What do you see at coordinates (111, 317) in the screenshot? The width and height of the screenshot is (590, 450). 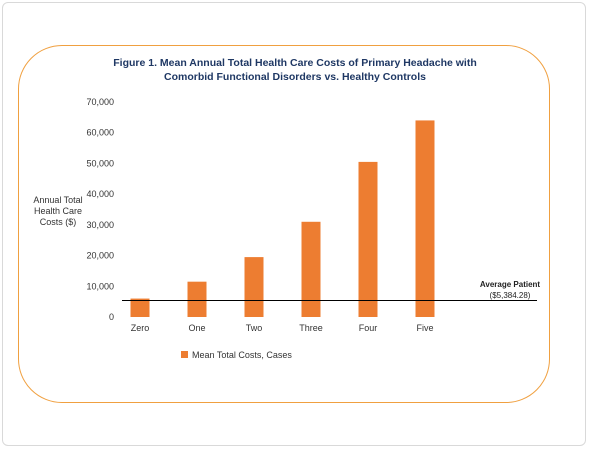 I see `y-tick-label: 0` at bounding box center [111, 317].